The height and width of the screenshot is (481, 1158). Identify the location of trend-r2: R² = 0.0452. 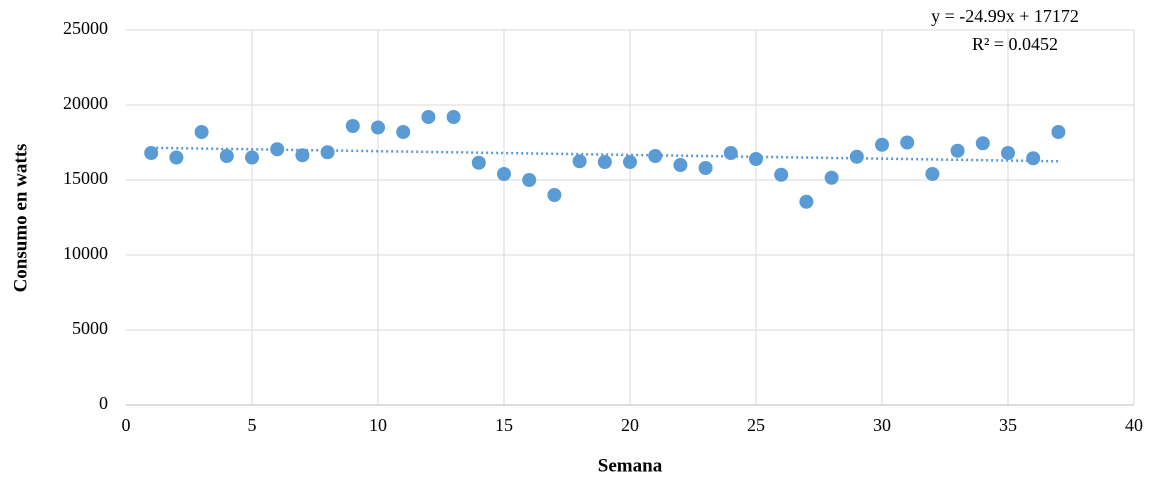
(1015, 44).